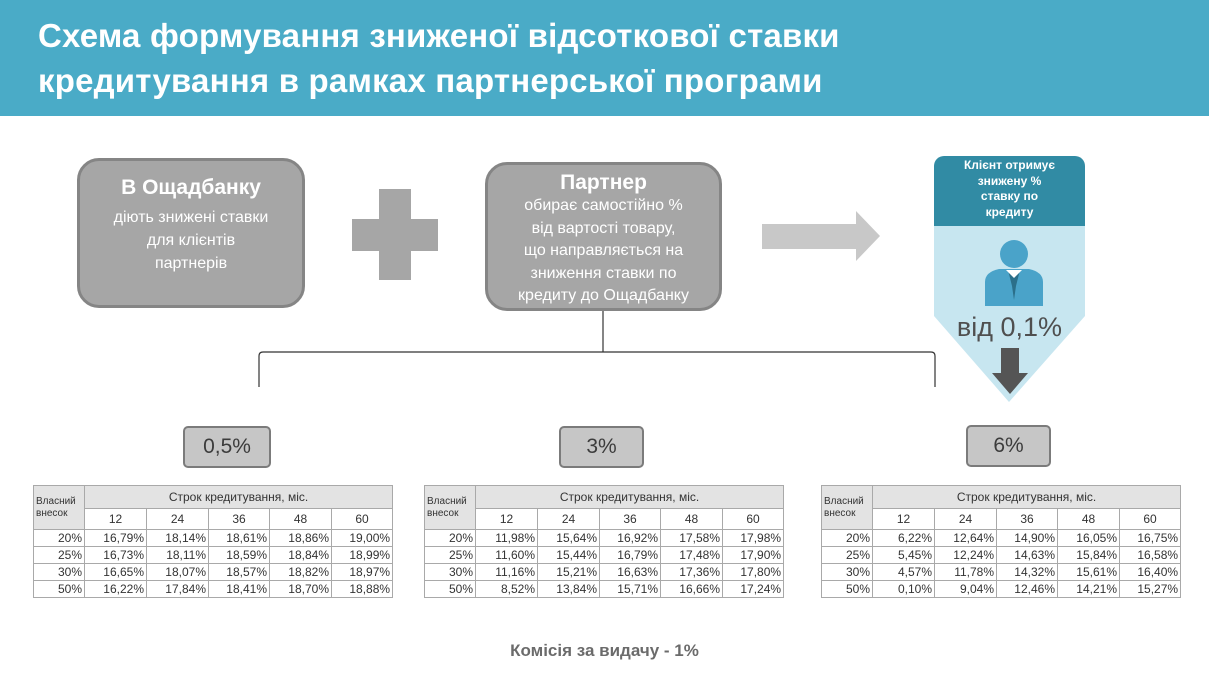 The width and height of the screenshot is (1209, 680). What do you see at coordinates (506, 519) in the screenshot?
I see `term-cell: 12` at bounding box center [506, 519].